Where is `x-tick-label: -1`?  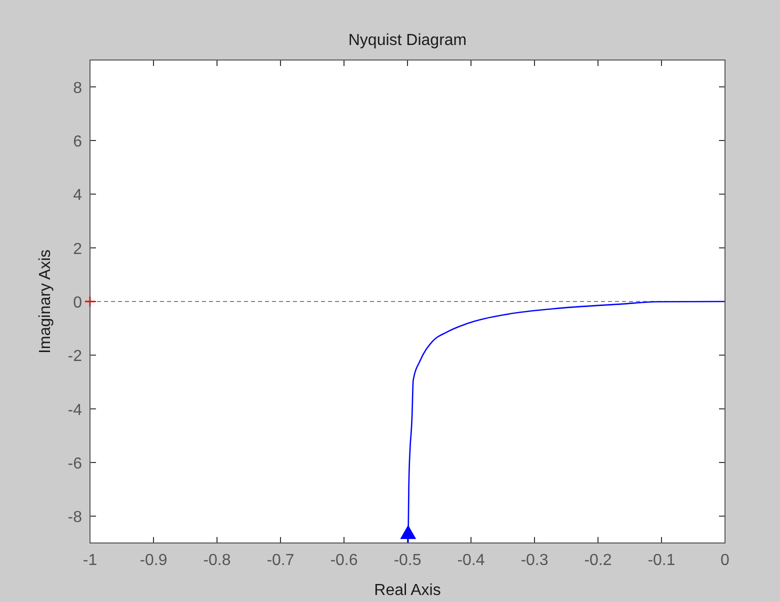 x-tick-label: -1 is located at coordinates (90, 560).